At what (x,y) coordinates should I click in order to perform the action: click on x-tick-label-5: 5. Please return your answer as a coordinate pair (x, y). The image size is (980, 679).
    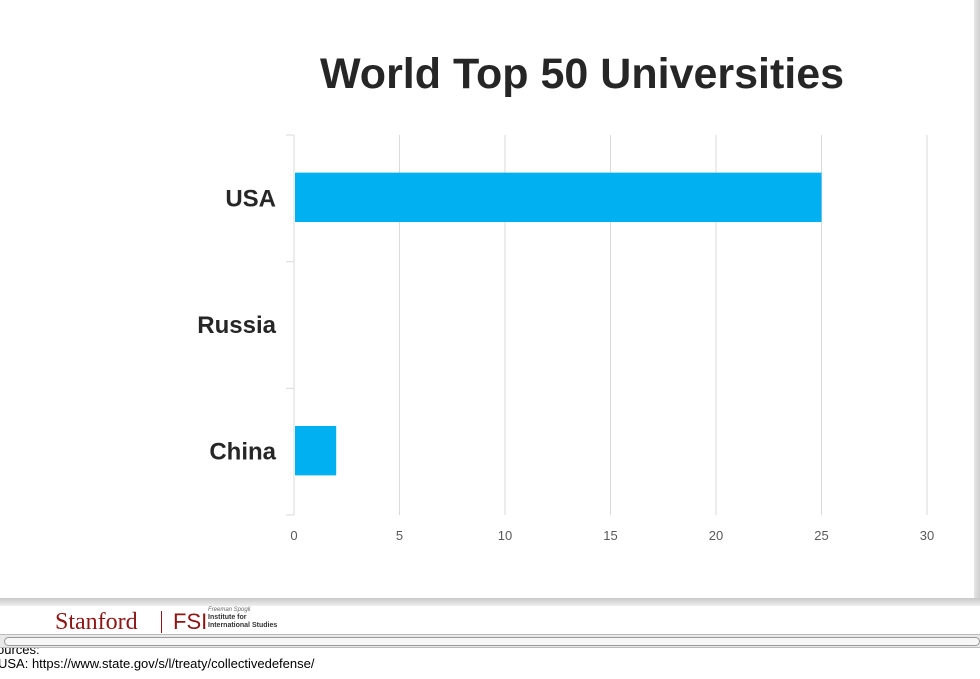
    Looking at the image, I should click on (399, 535).